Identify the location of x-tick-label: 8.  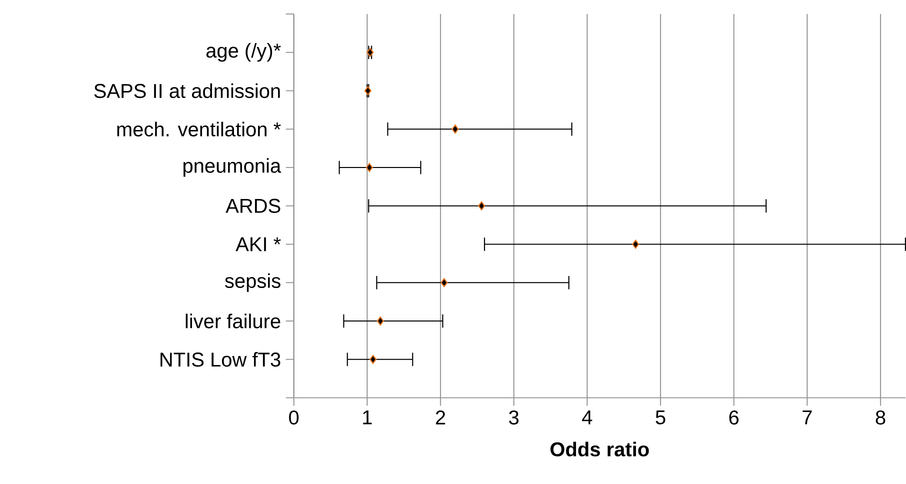
(881, 417).